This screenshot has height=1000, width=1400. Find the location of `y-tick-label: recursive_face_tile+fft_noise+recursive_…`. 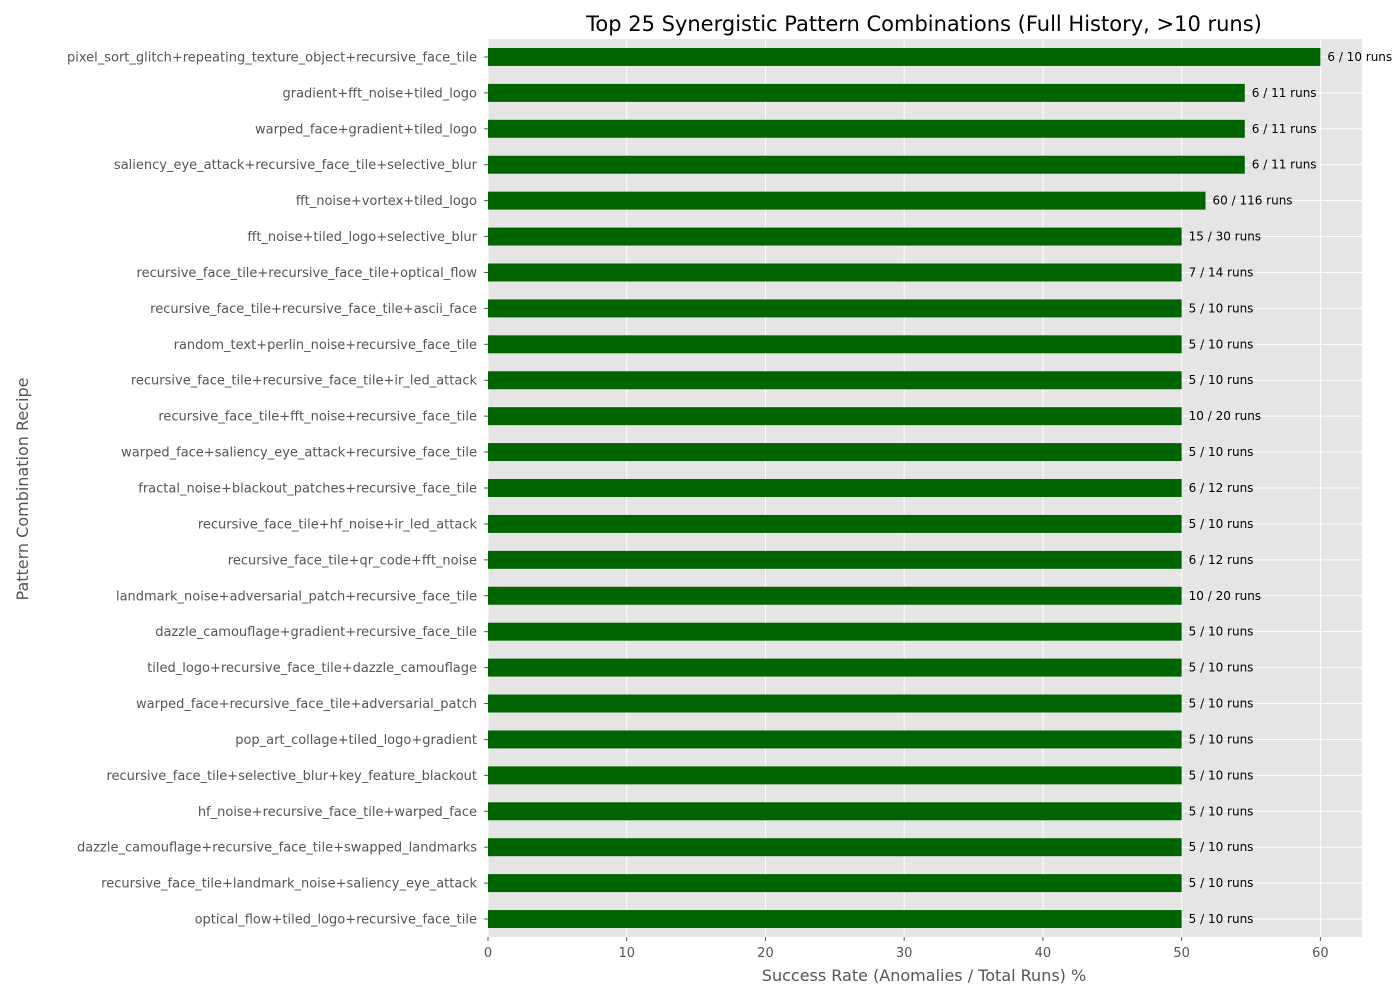

y-tick-label: recursive_face_tile+fft_noise+recursive_… is located at coordinates (317, 417).